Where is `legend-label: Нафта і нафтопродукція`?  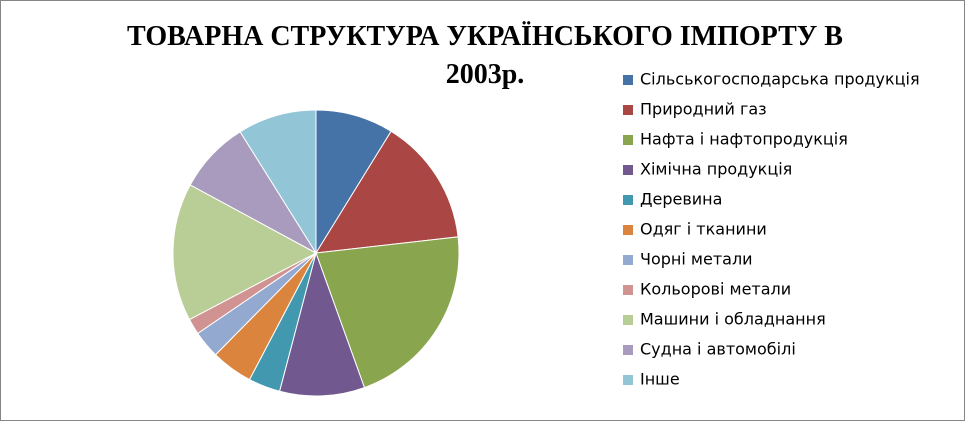 legend-label: Нафта і нафтопродукція is located at coordinates (744, 139).